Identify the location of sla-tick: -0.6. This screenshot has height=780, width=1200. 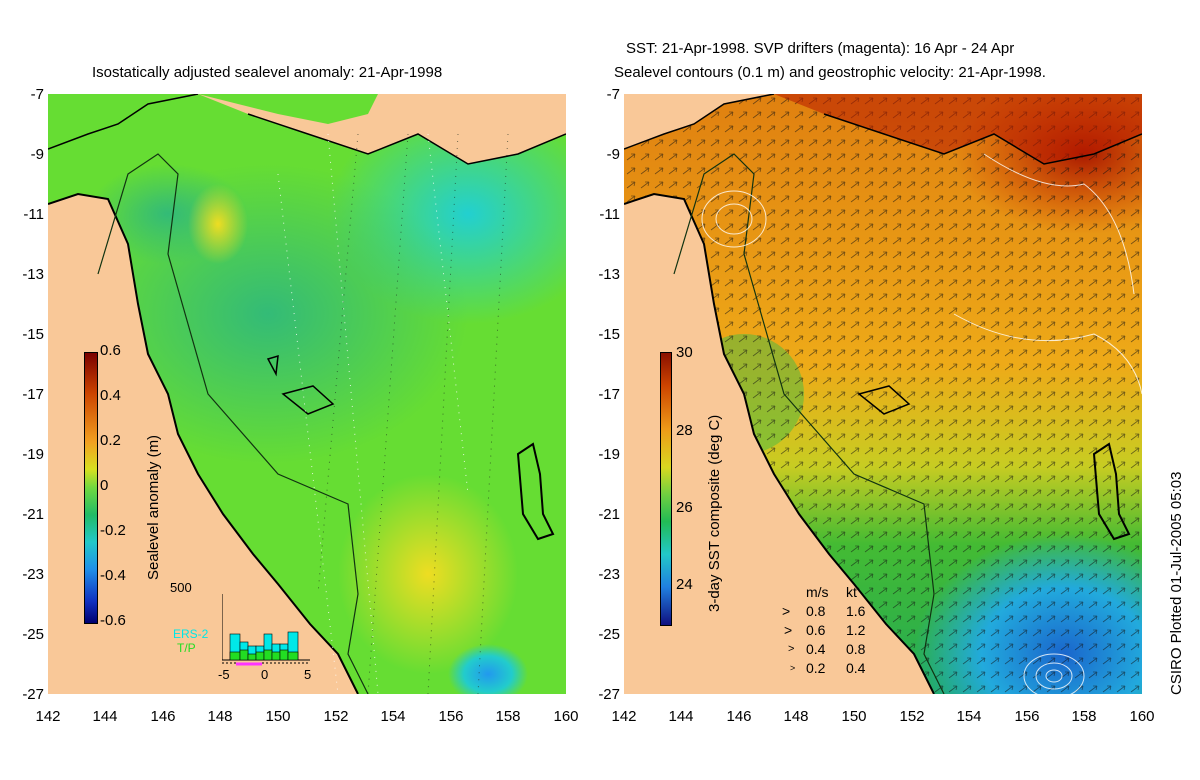
(113, 620).